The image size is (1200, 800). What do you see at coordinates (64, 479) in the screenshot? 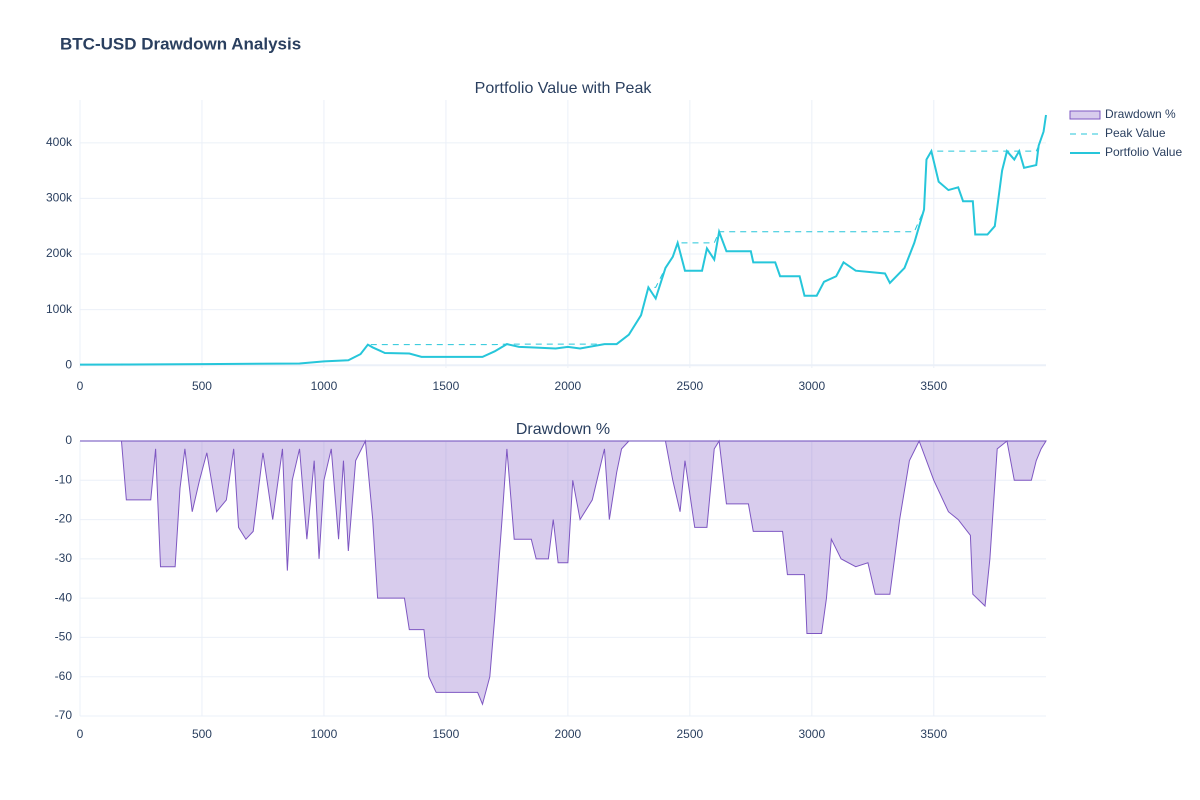
I see `y-tick-label: -10` at bounding box center [64, 479].